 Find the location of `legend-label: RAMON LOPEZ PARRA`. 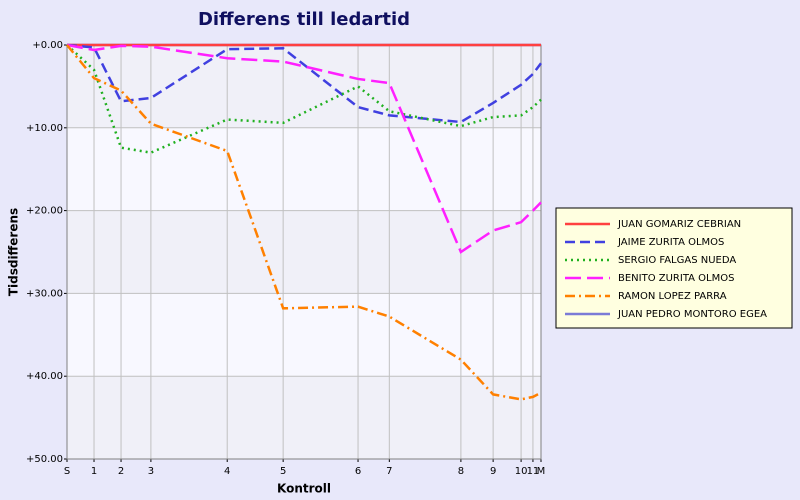

legend-label: RAMON LOPEZ PARRA is located at coordinates (672, 296).